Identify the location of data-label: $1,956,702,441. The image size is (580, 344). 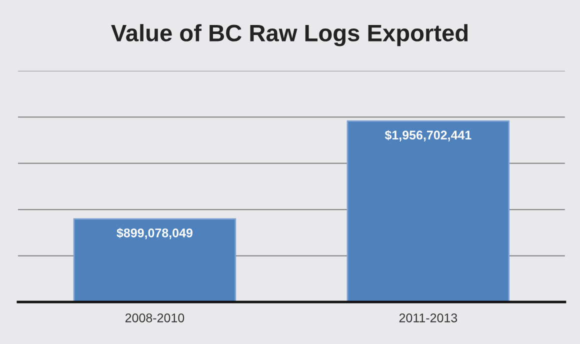
(428, 136).